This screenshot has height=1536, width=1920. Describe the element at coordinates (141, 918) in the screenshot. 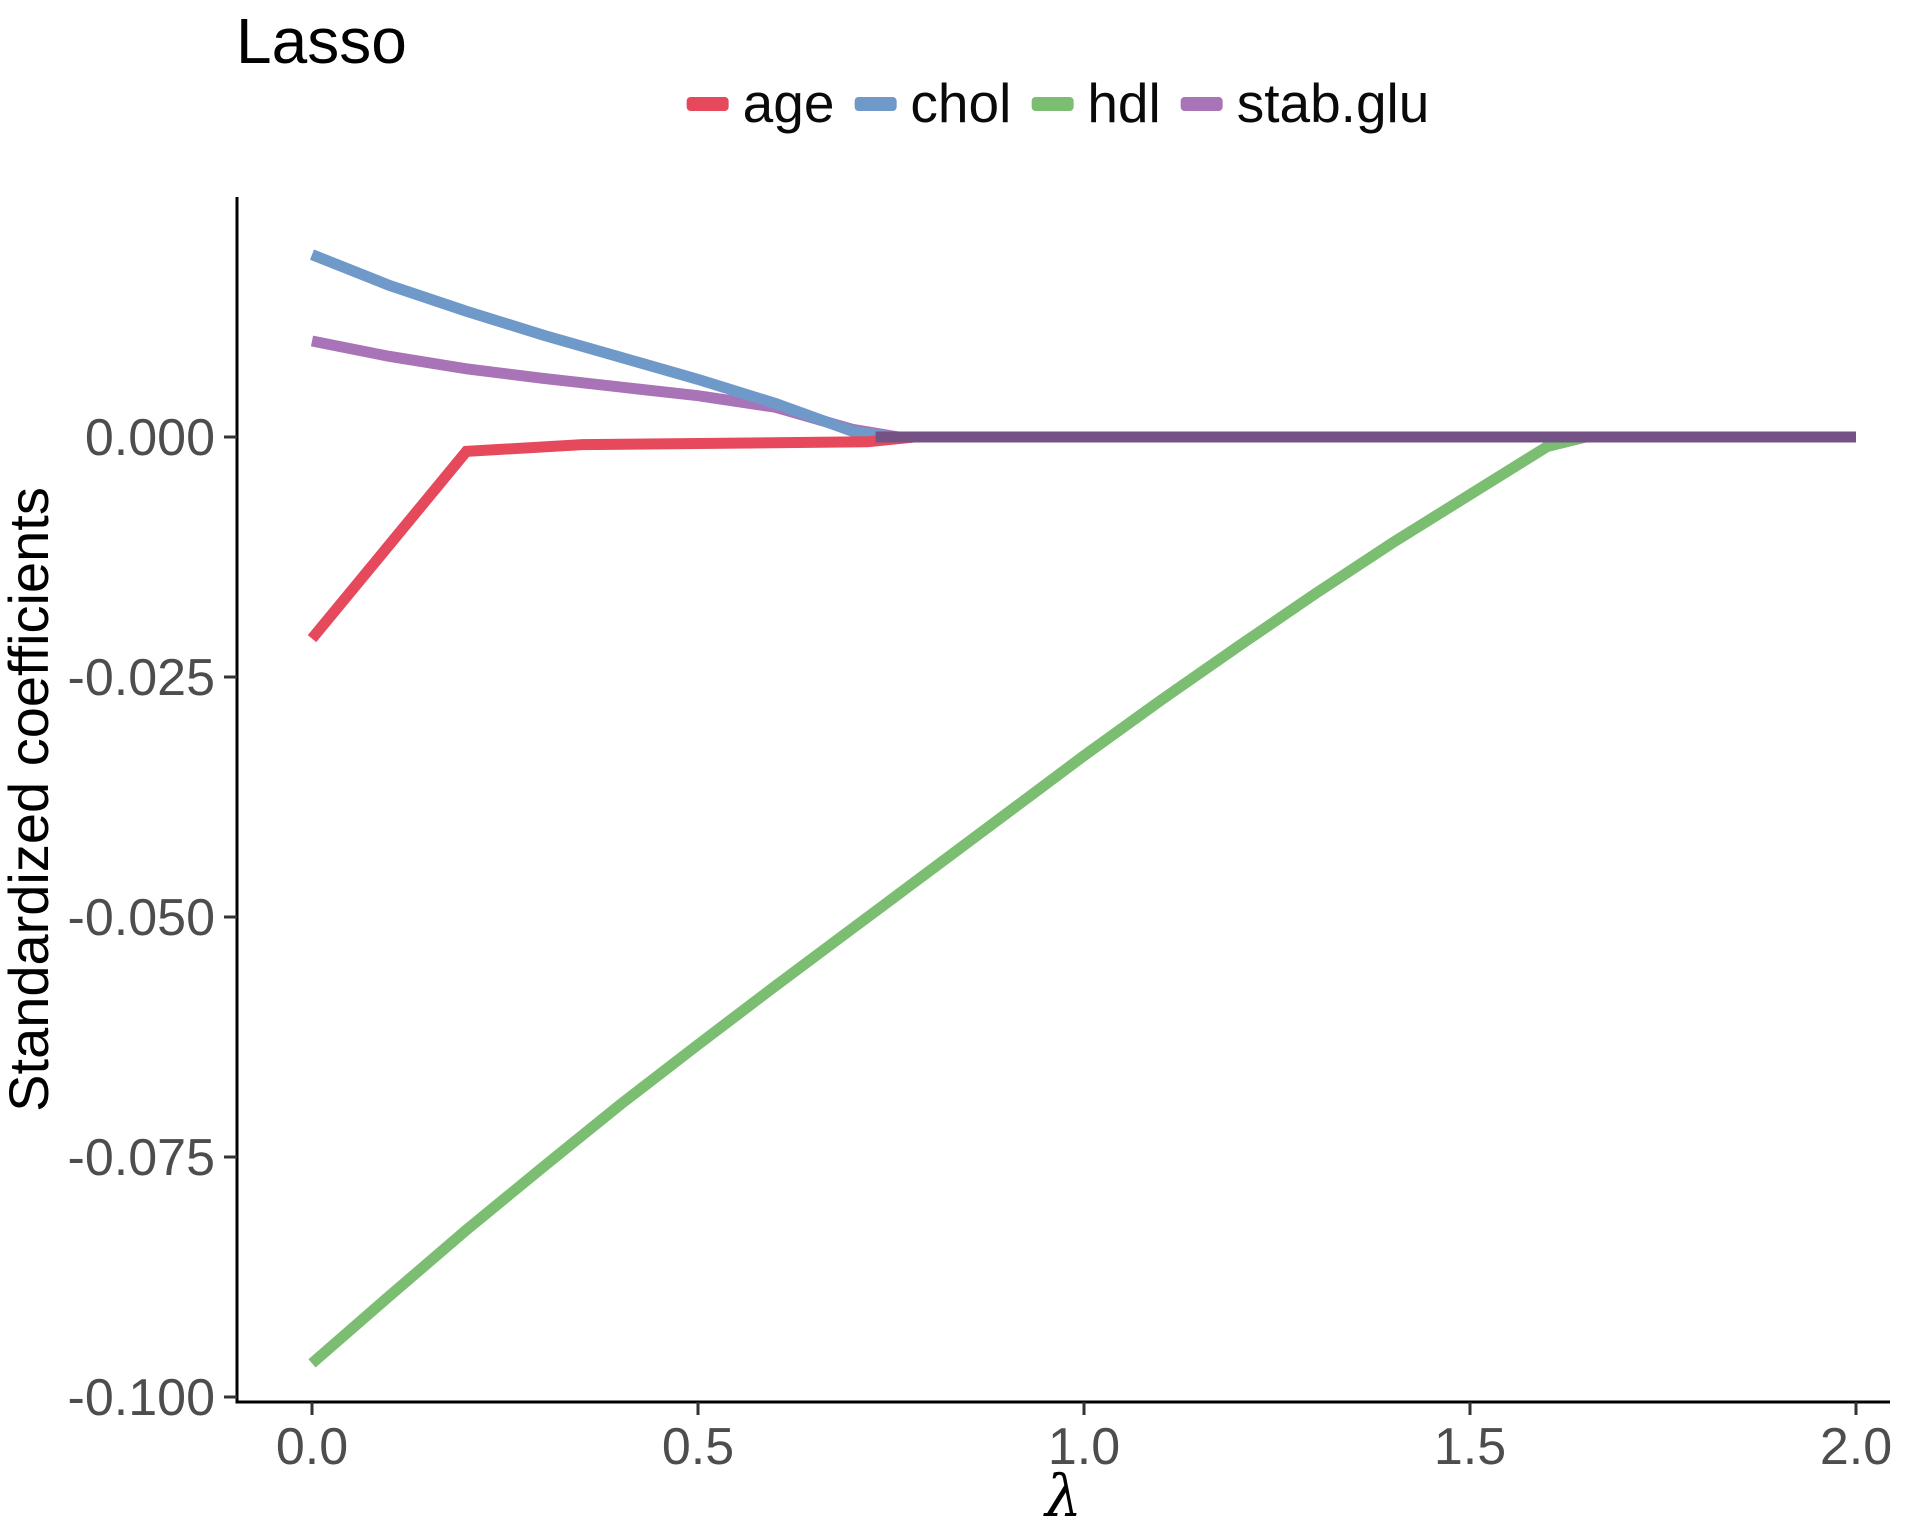

I see `y-tick-label: -0.050` at that location.